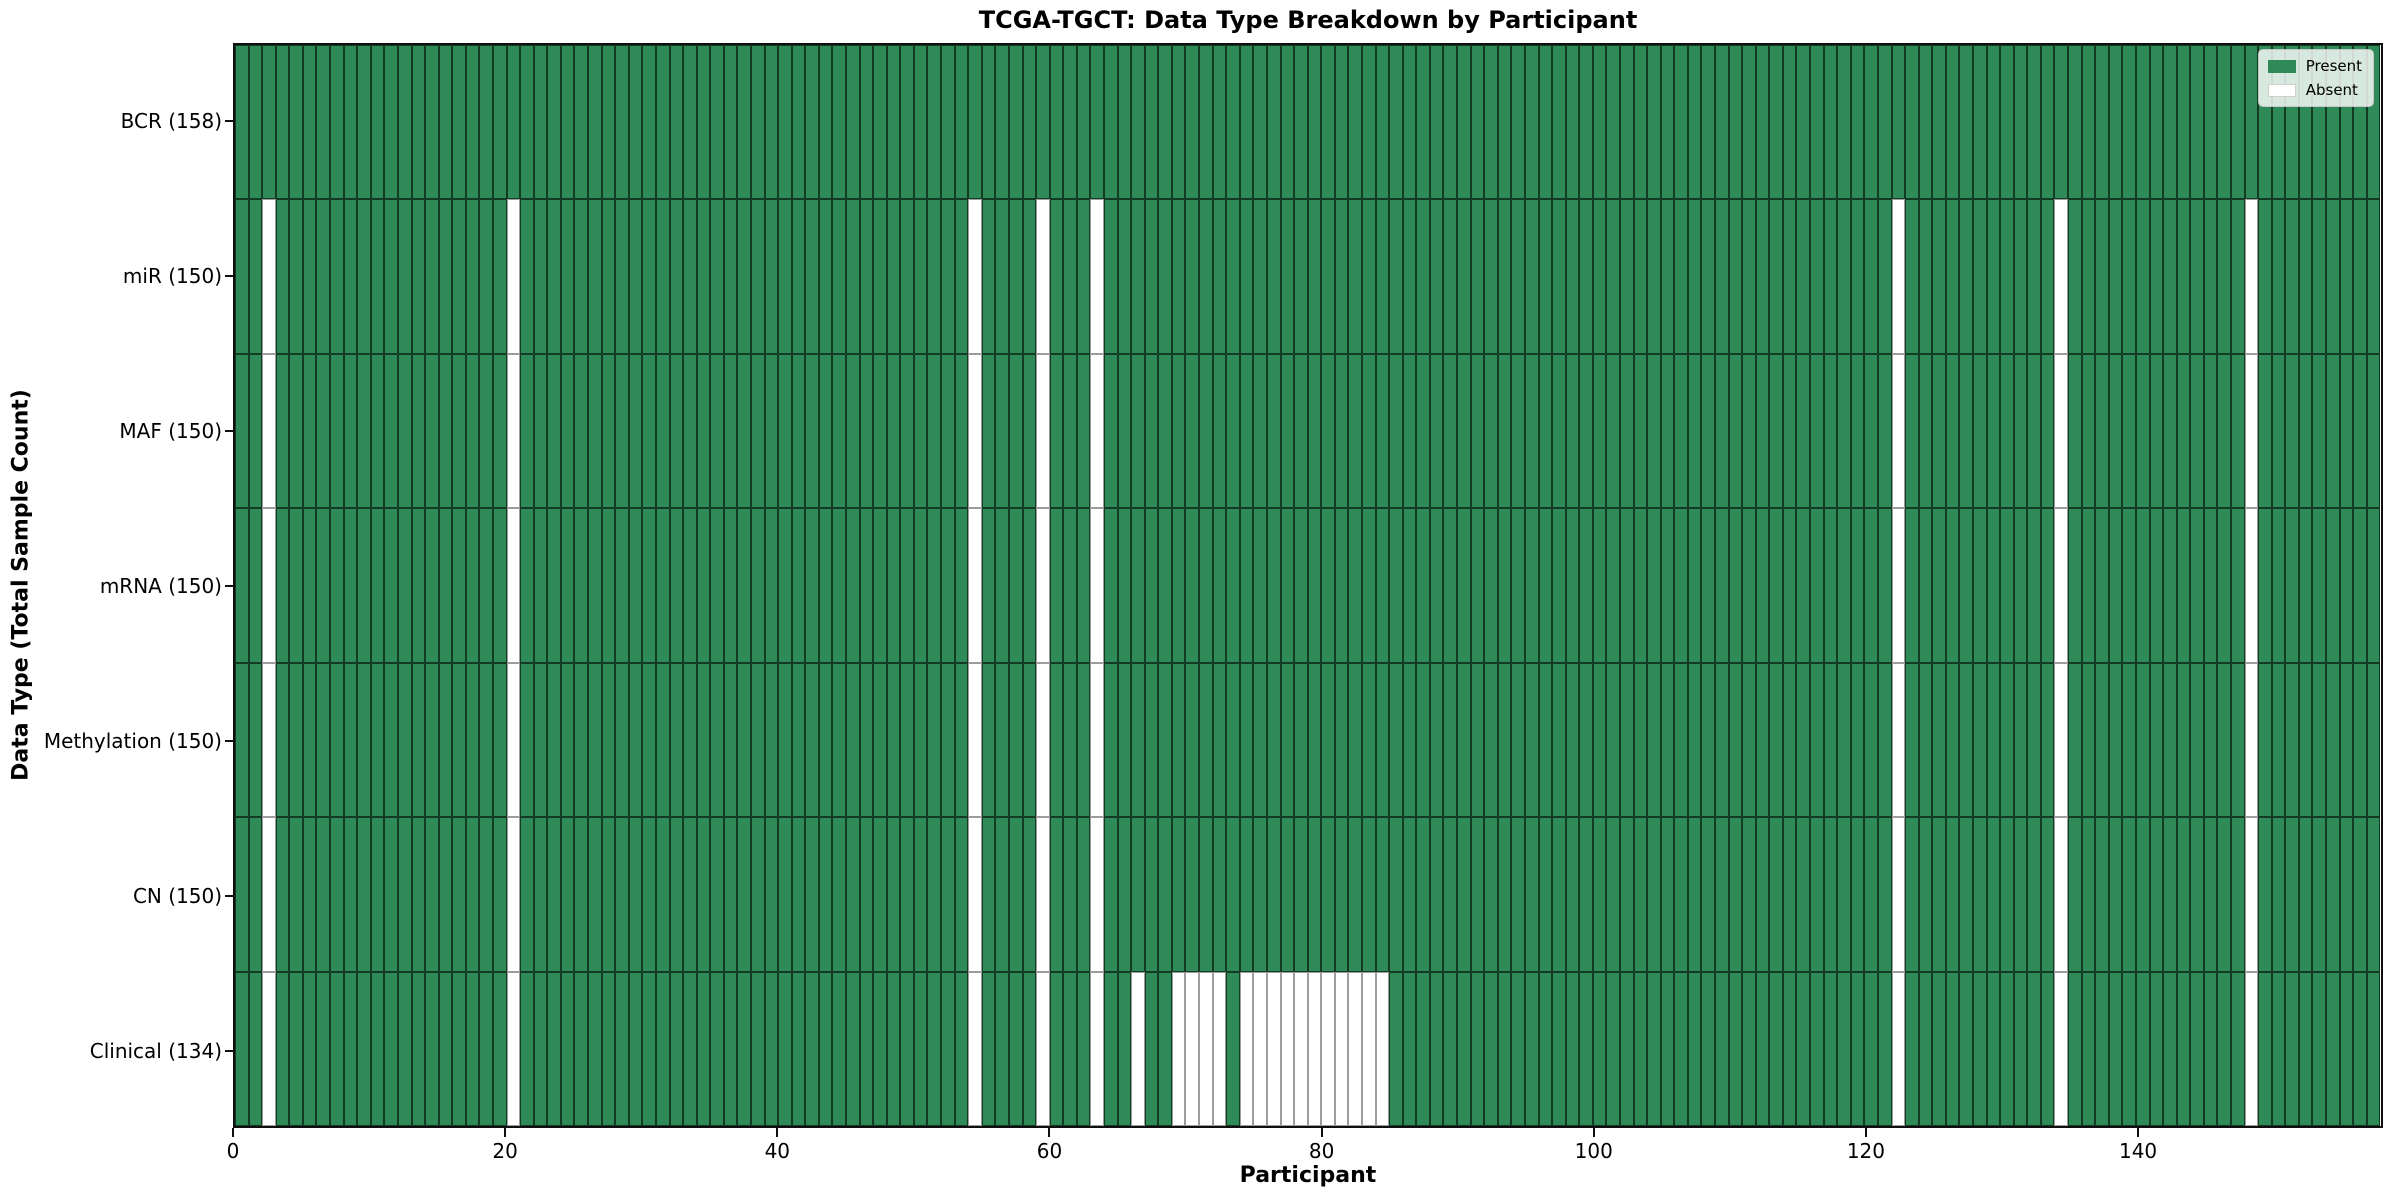 Image resolution: width=2400 pixels, height=1200 pixels. Describe the element at coordinates (777, 1132) in the screenshot. I see `x-tick-mark` at that location.